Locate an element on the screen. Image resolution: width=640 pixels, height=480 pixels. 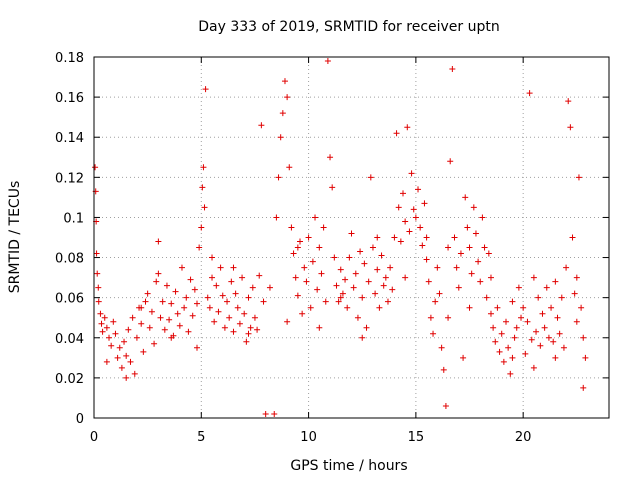
y-axis-label: SRMTID / TECUs is located at coordinates (15, 237).